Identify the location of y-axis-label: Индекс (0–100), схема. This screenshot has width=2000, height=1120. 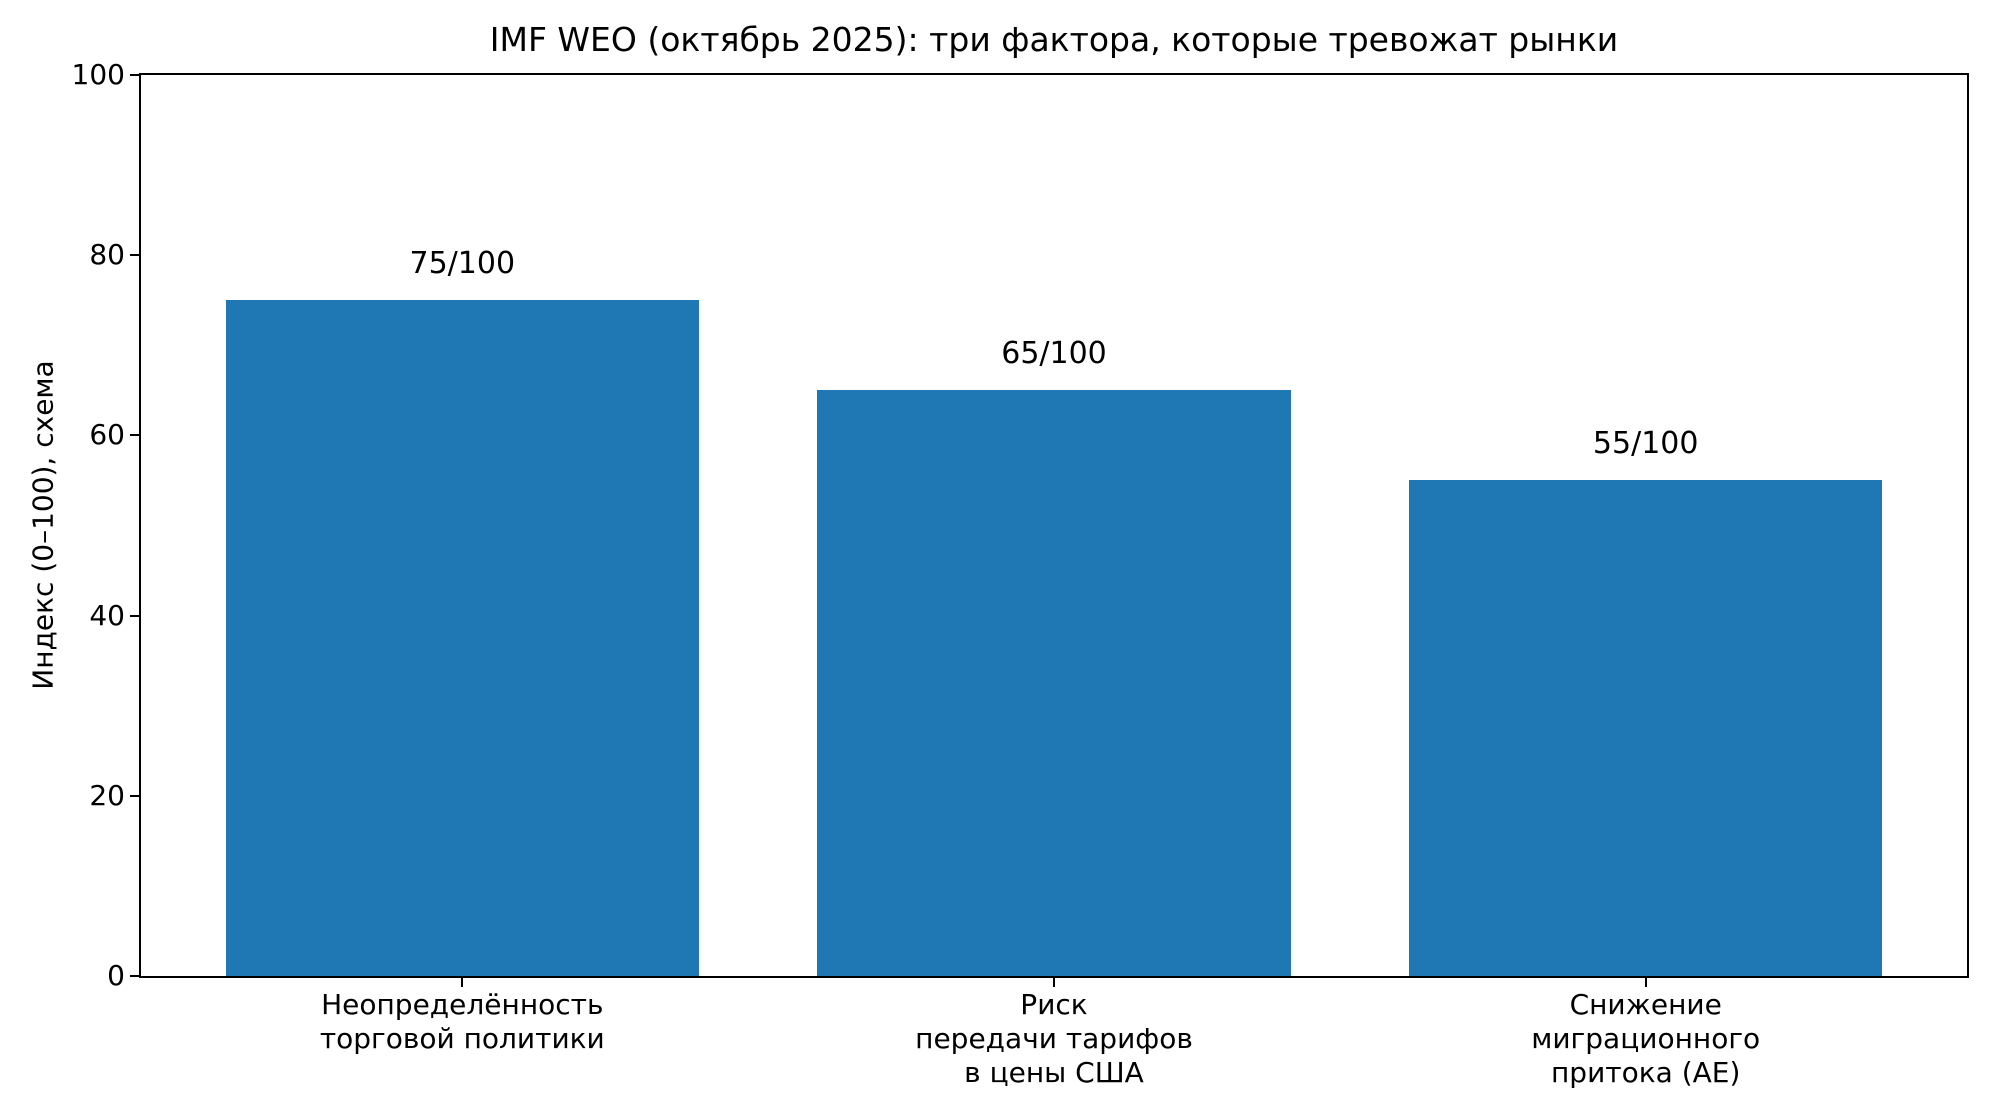
(43, 525).